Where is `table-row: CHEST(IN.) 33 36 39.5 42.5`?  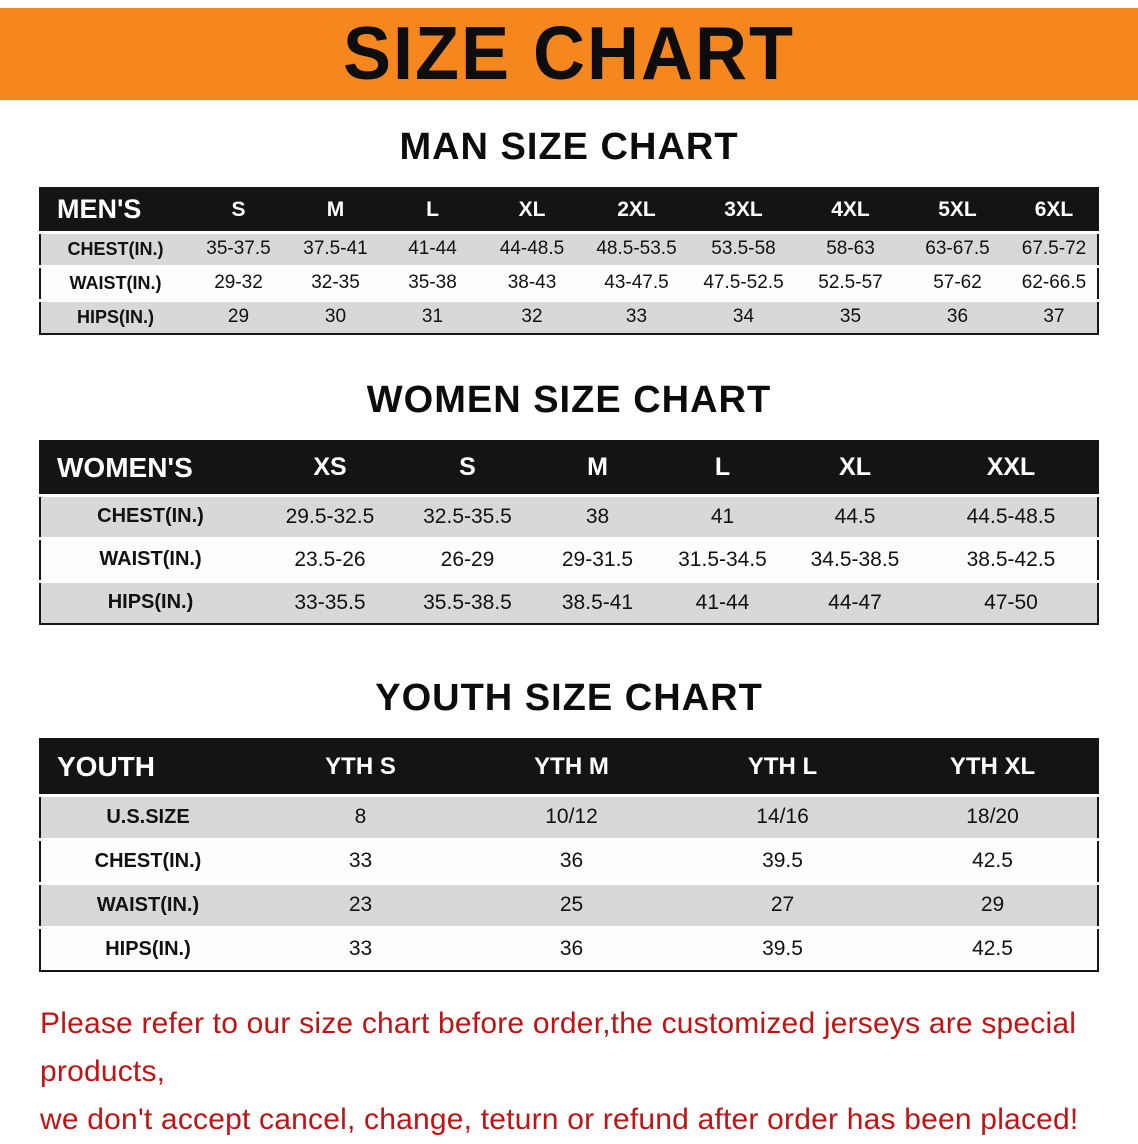
table-row: CHEST(IN.) 33 36 39.5 42.5 is located at coordinates (569, 861).